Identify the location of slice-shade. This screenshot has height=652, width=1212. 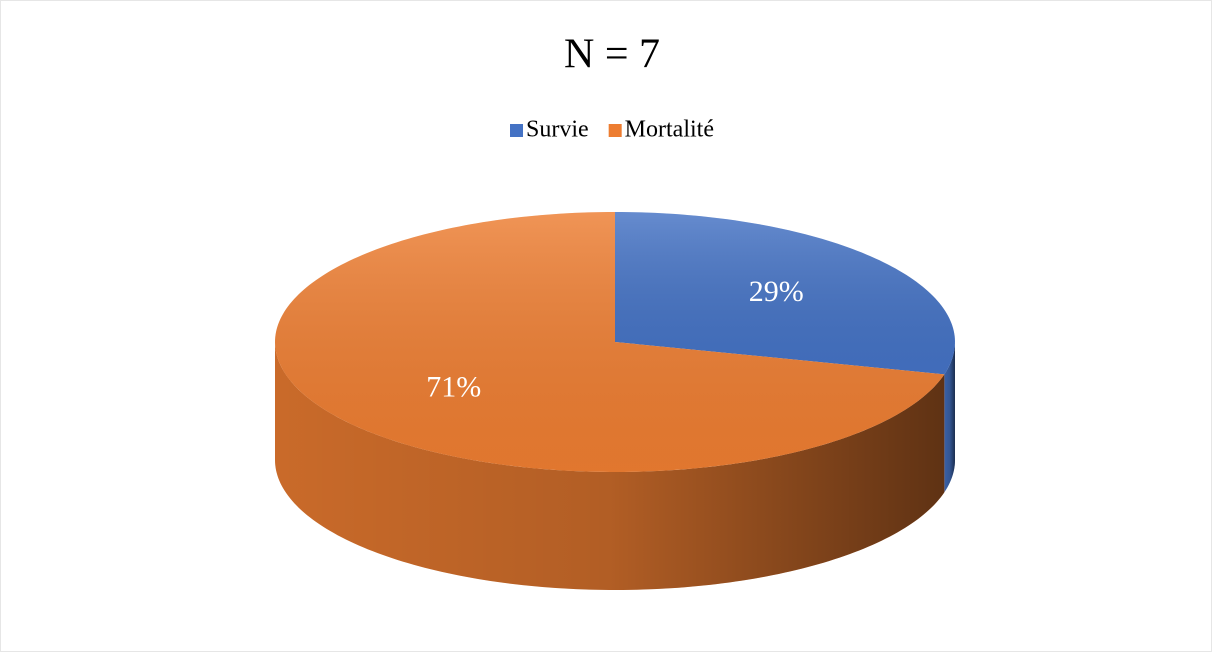
(785, 293).